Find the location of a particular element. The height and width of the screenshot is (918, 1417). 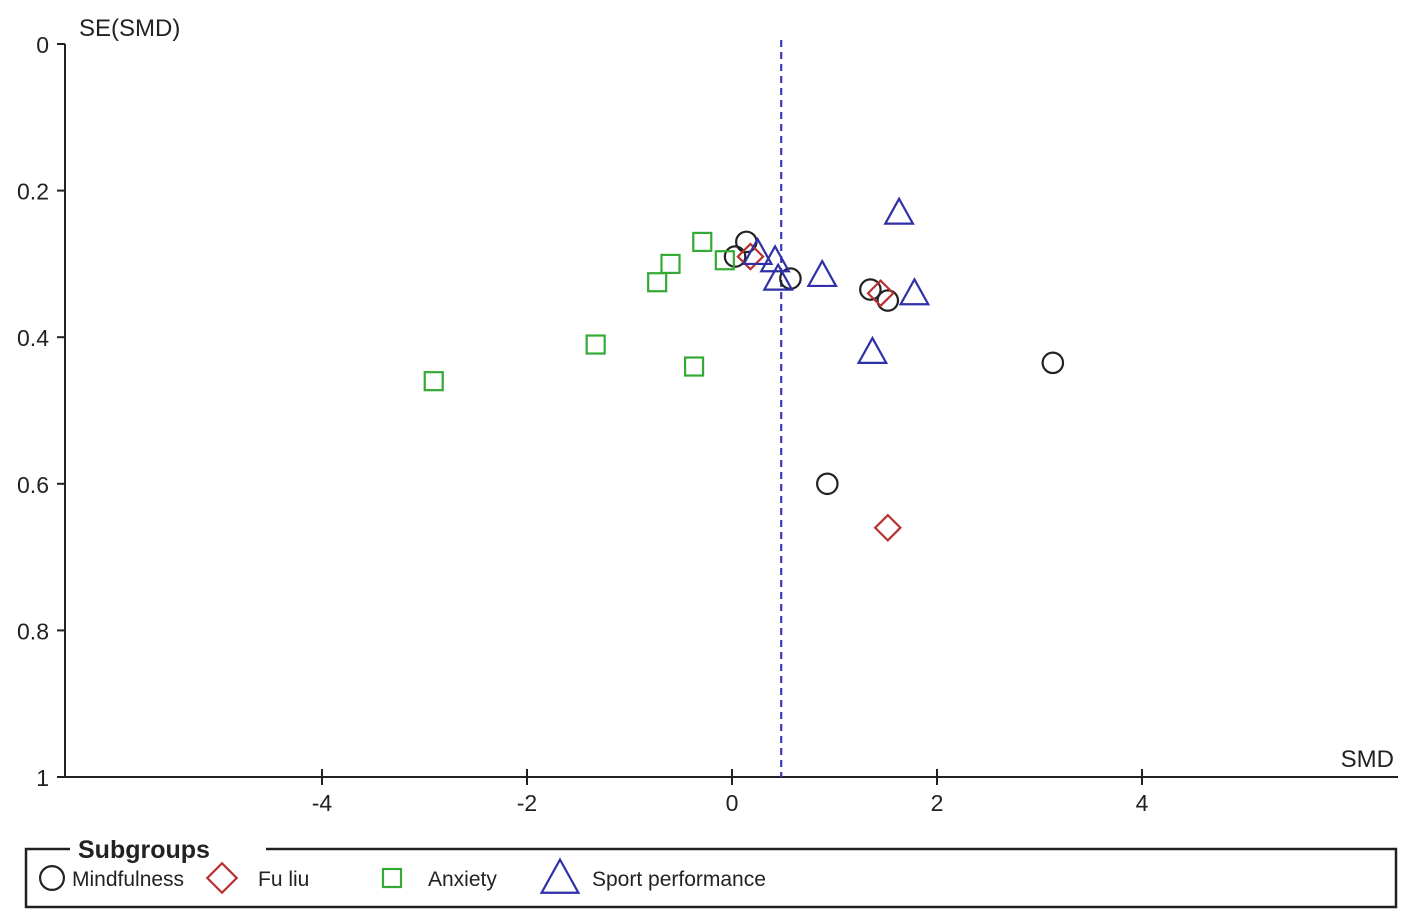

x-tick-label: 4 is located at coordinates (1142, 803).